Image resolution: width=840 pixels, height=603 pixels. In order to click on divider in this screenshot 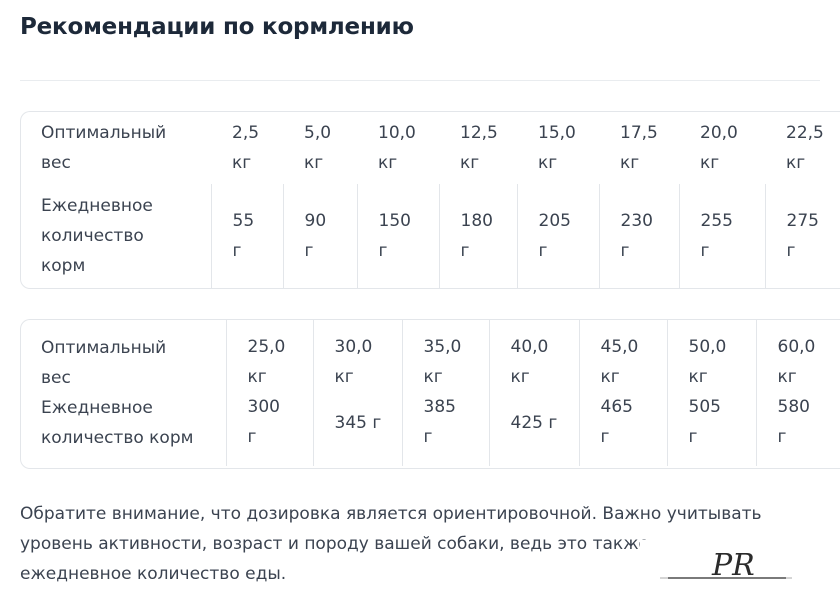, I will do `click(420, 80)`.